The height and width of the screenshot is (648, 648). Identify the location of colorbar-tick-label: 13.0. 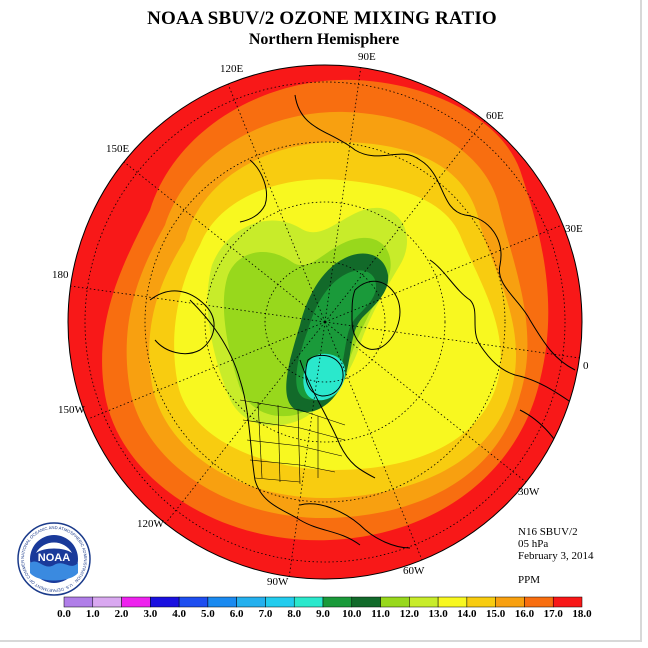
(438, 614).